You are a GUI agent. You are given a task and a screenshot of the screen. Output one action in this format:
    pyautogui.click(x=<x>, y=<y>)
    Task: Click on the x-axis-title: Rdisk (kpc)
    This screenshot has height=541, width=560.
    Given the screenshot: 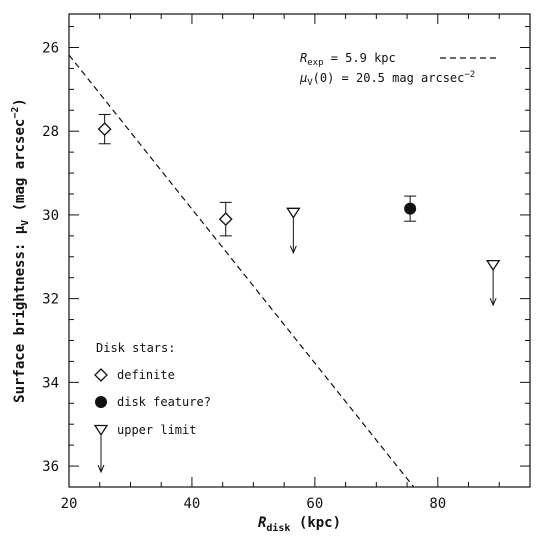 What is the action you would take?
    pyautogui.click(x=299, y=524)
    